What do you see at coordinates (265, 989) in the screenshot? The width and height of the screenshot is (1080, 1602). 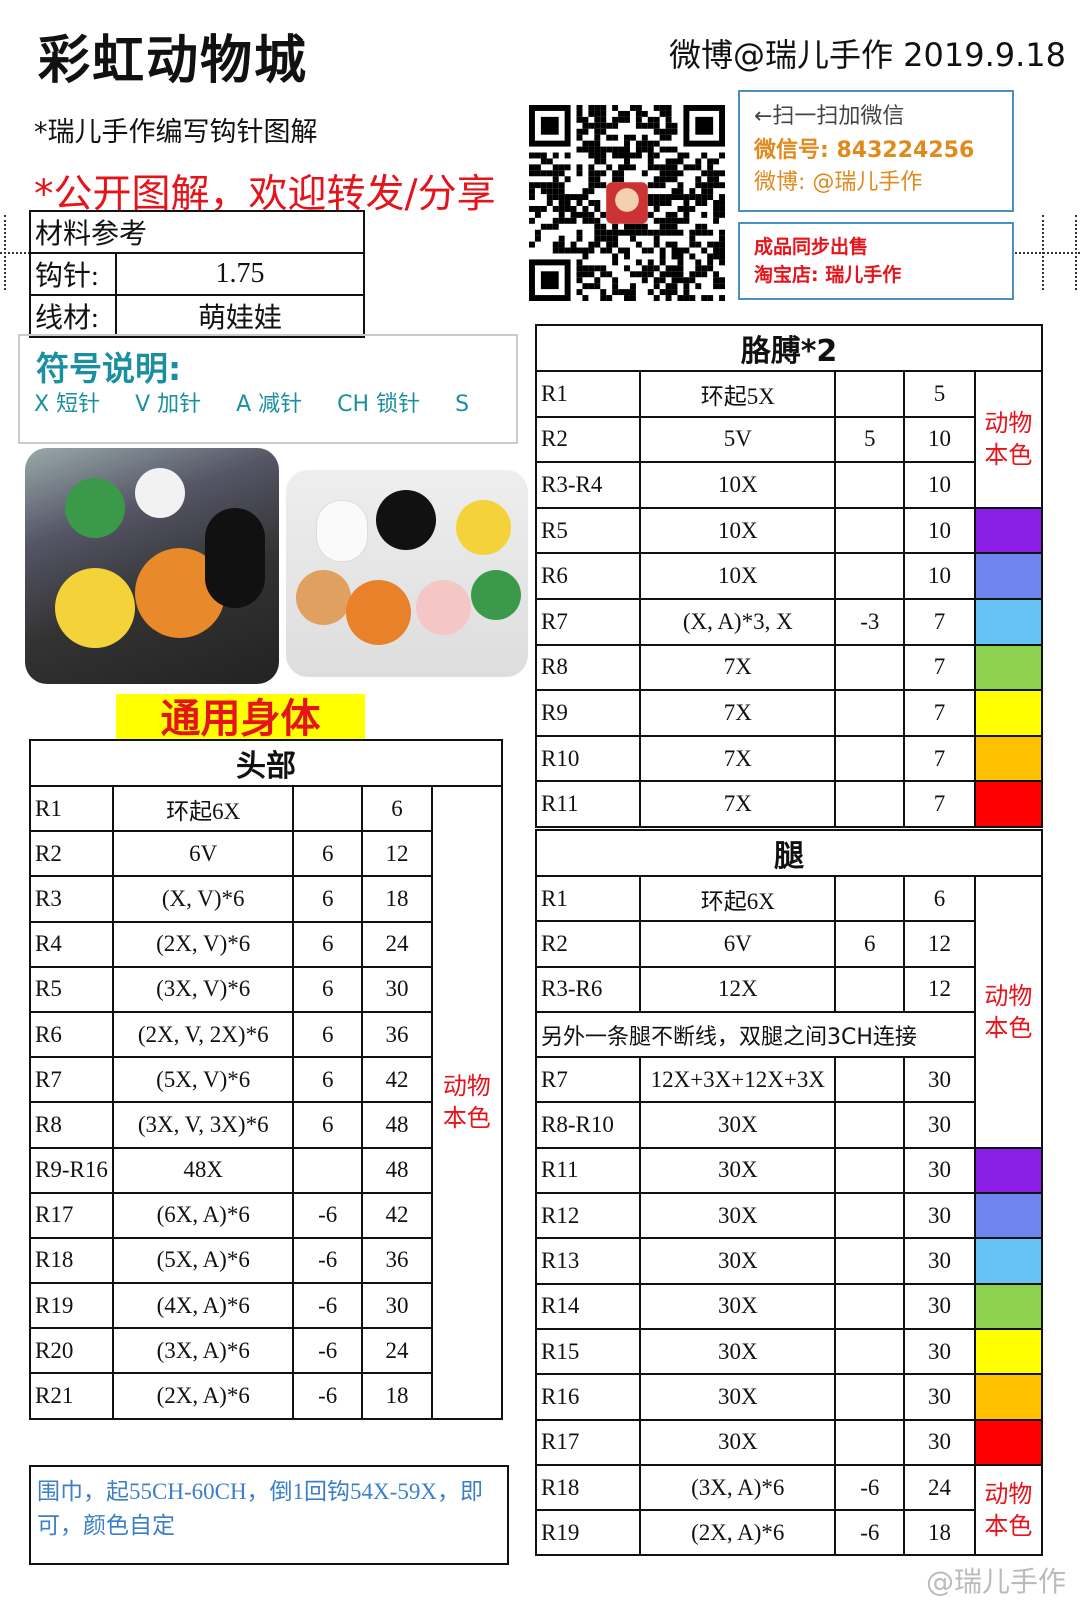 I see `table-row: R5 (3X, V)*6 6 30` at bounding box center [265, 989].